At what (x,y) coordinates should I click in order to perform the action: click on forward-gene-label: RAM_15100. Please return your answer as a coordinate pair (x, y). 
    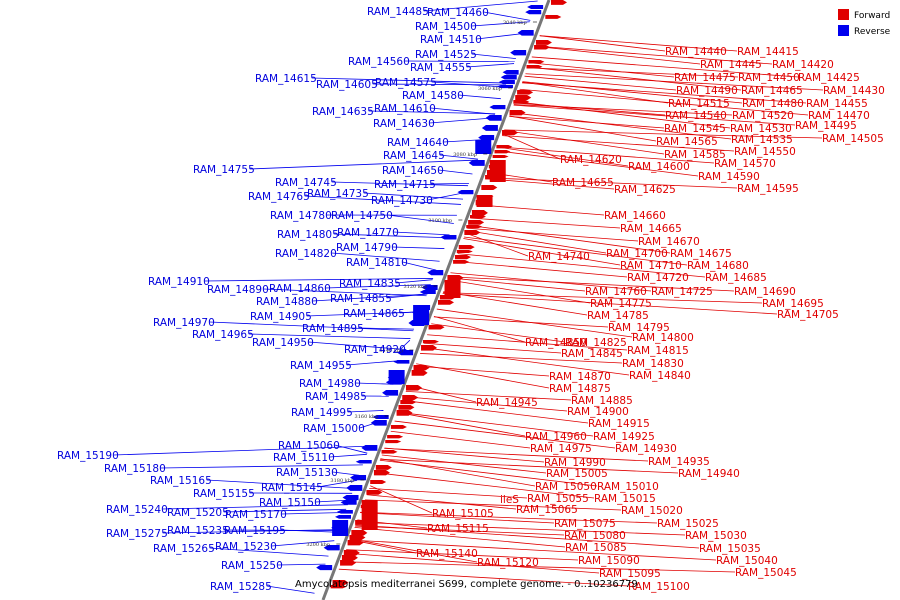
    Looking at the image, I should click on (659, 587).